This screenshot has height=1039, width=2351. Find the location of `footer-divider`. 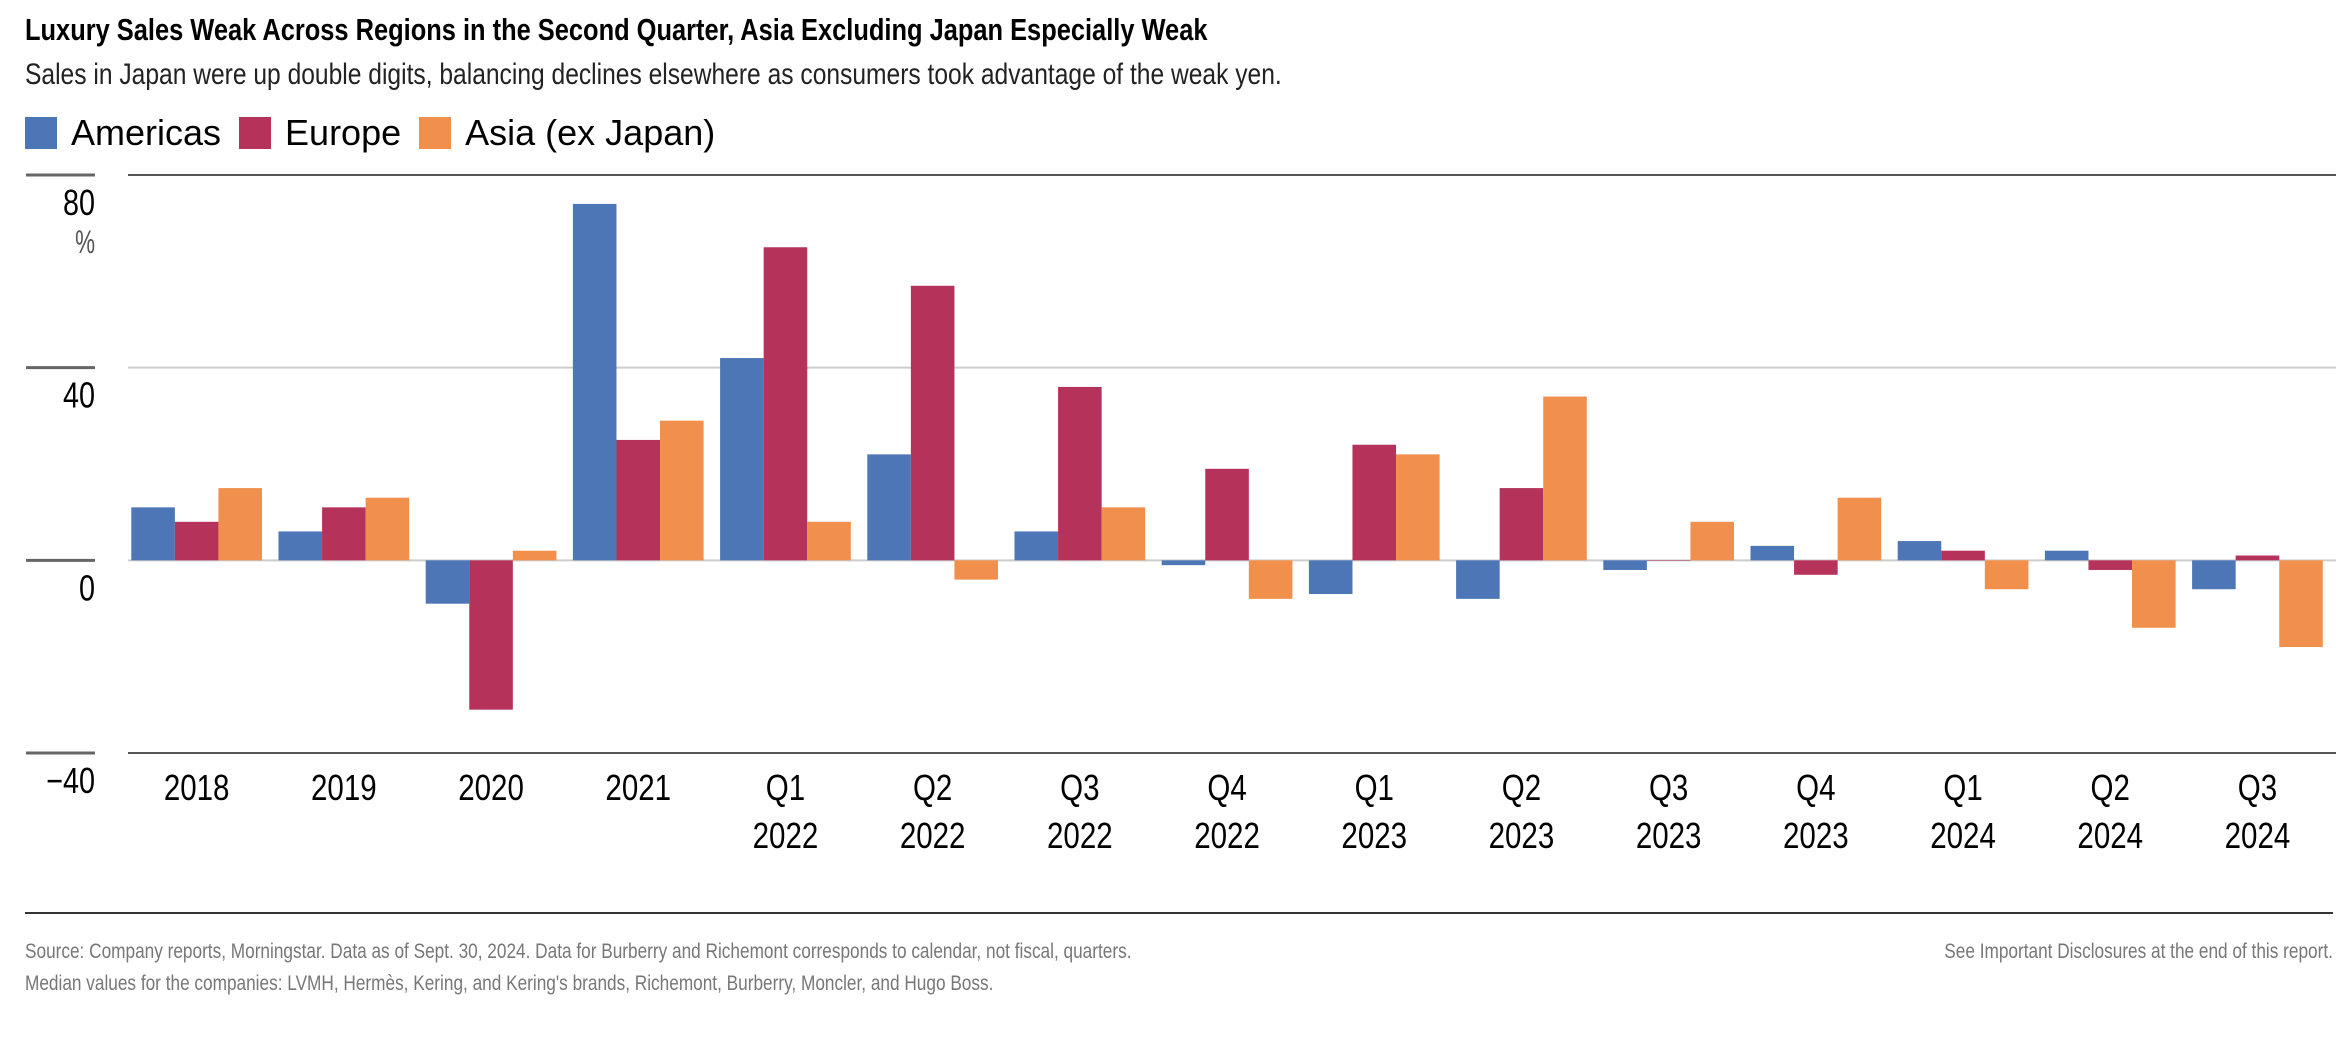

footer-divider is located at coordinates (1179, 913).